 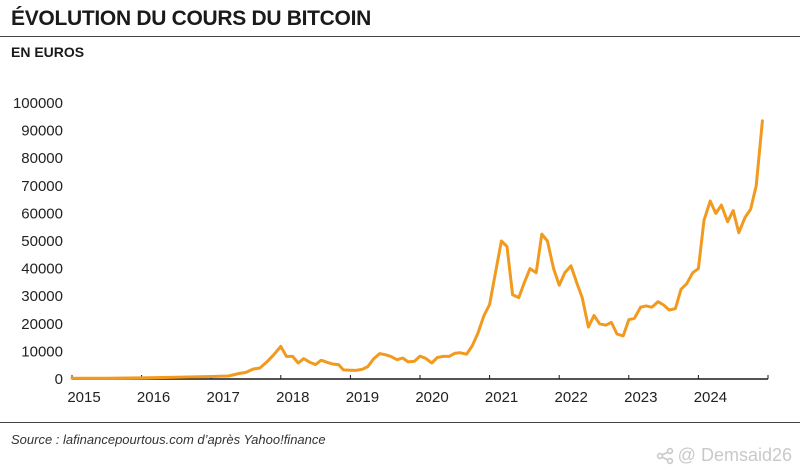 I want to click on watermark: @ Demsaid26, so click(x=724, y=455).